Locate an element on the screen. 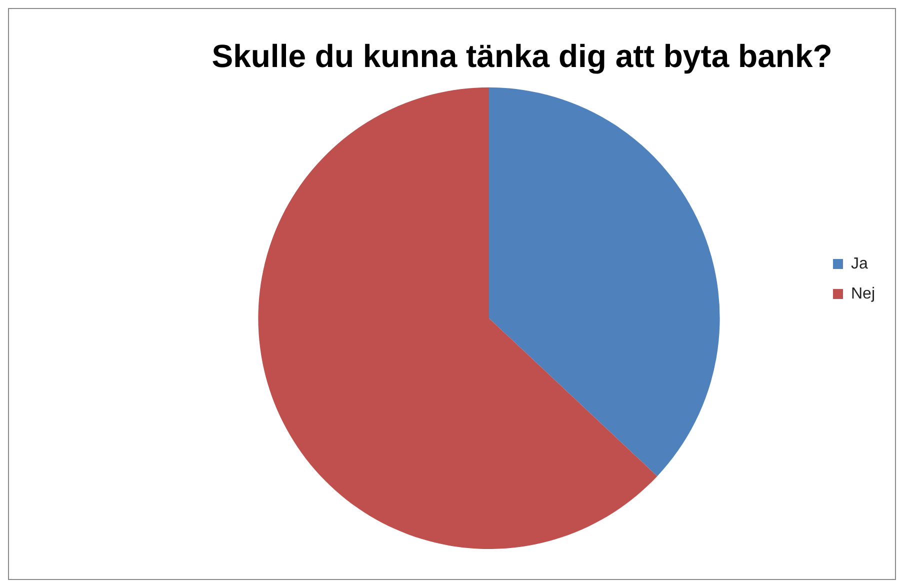 This screenshot has height=586, width=902. legend-label: Nej is located at coordinates (863, 293).